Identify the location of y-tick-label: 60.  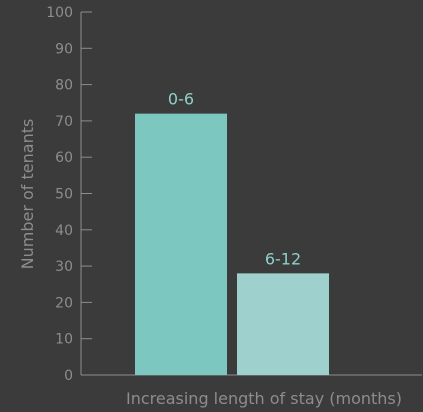
(64, 158).